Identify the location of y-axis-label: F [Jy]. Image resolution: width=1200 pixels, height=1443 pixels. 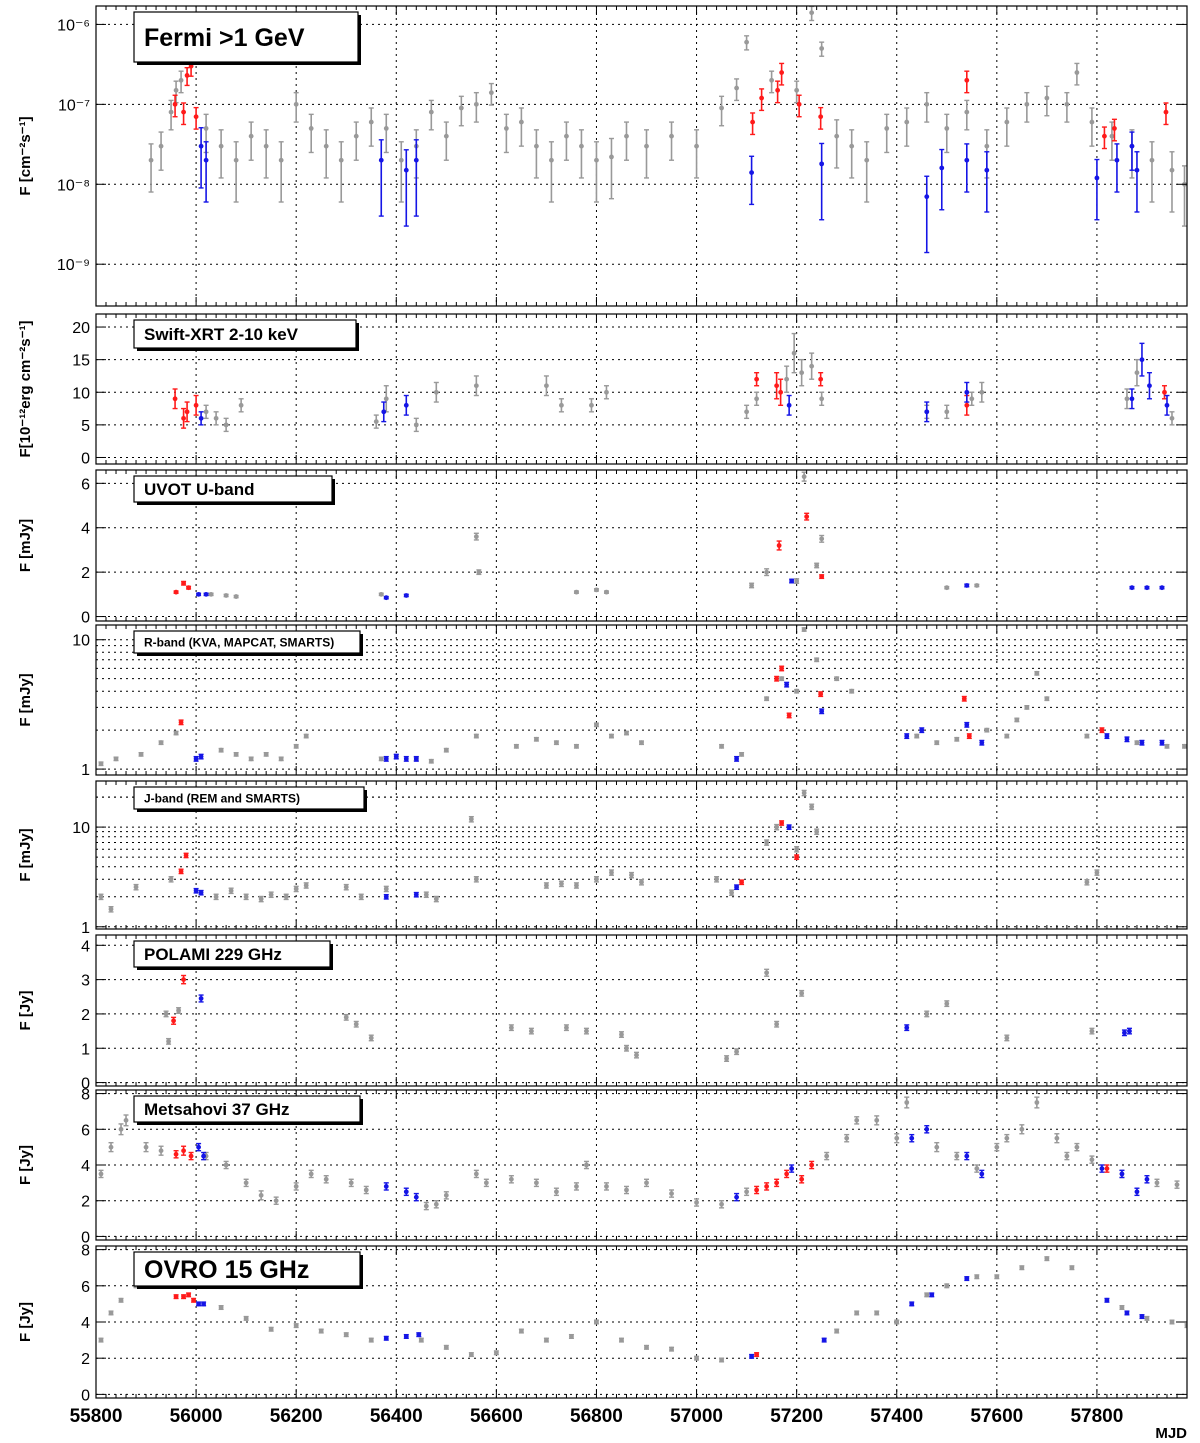
(25, 1010).